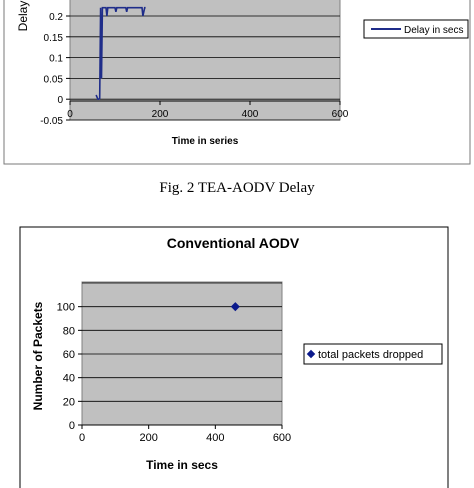 The height and width of the screenshot is (488, 474). I want to click on legend-entry: total packets dropped, so click(370, 355).